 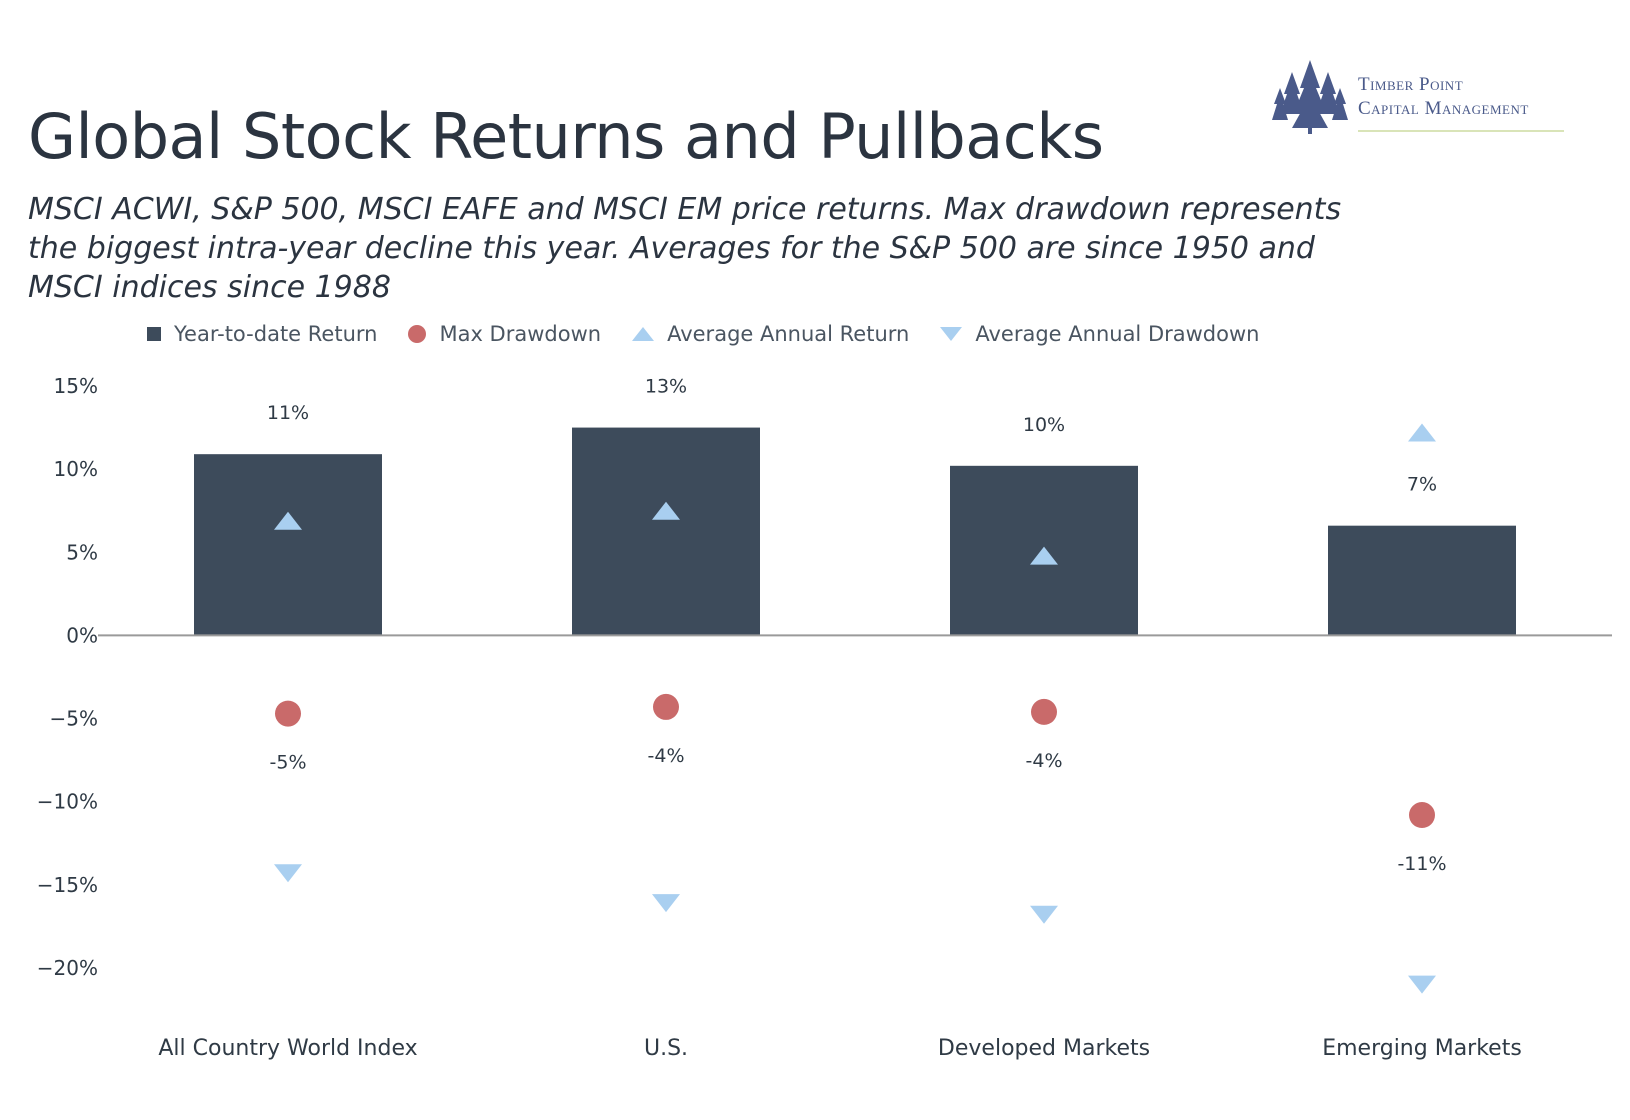 I want to click on triangle-up-marker-icon, so click(x=643, y=334).